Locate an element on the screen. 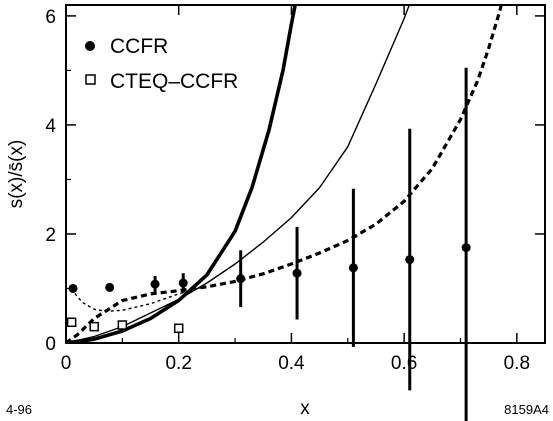  x-tick-label: 0.2 is located at coordinates (178, 363).